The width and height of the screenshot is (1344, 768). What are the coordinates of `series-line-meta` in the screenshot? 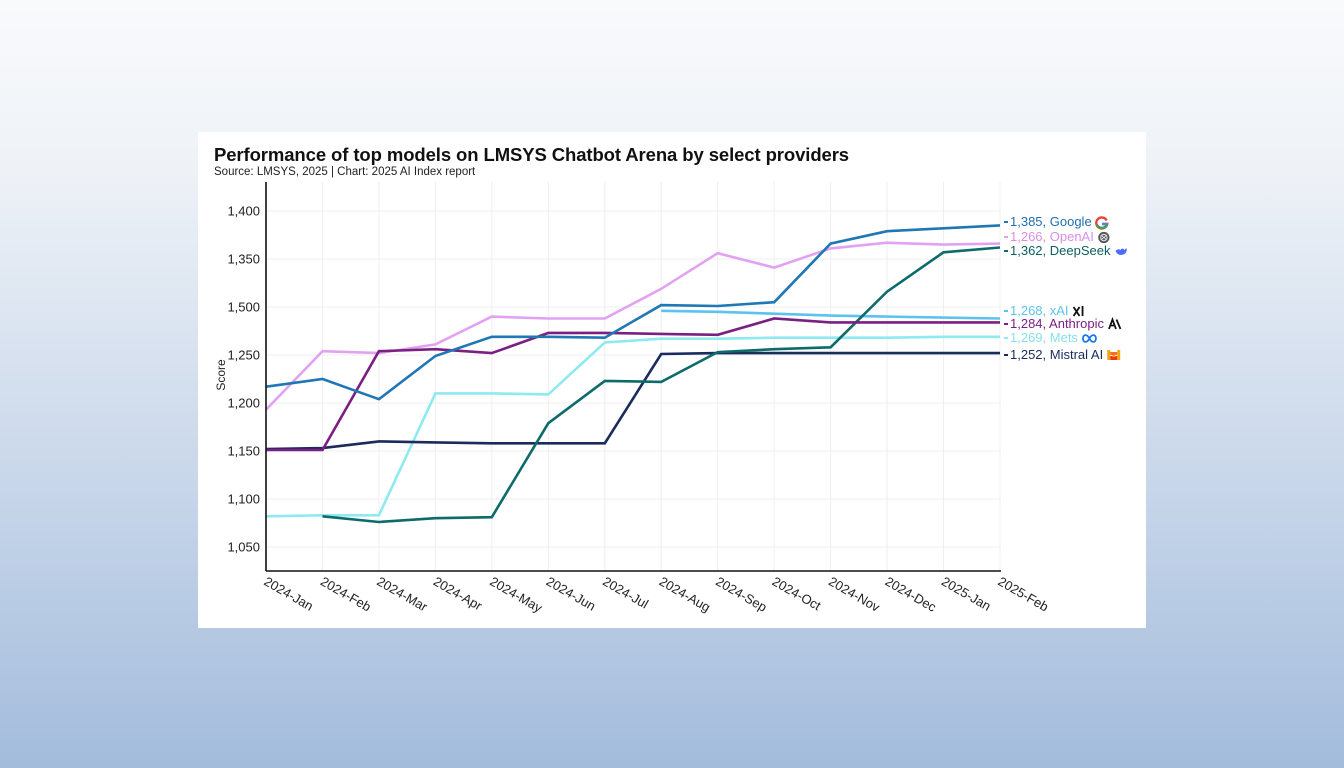 It's located at (632, 426).